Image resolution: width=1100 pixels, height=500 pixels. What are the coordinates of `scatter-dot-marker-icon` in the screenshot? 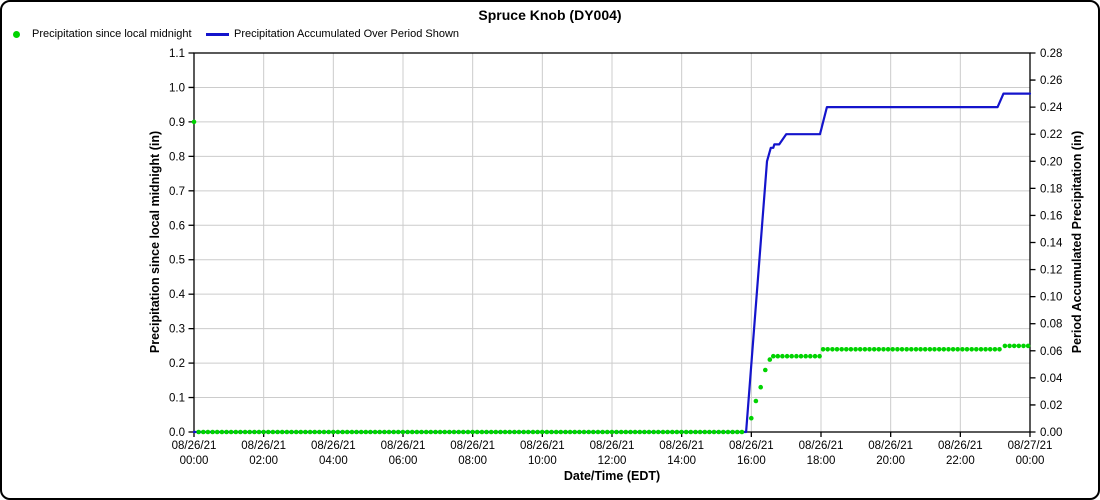 It's located at (16, 34).